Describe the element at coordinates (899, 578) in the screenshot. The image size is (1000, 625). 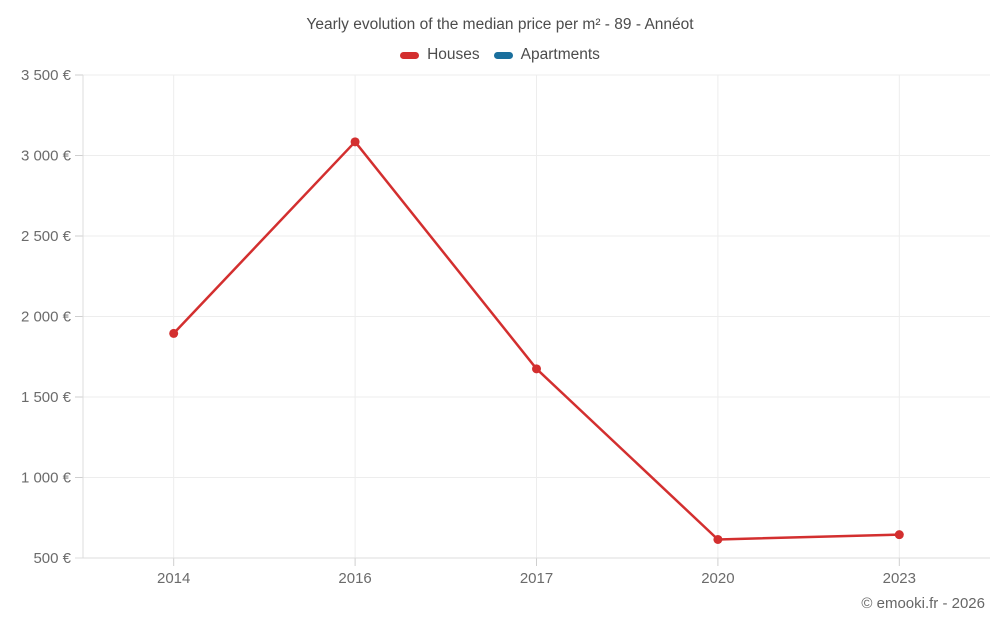
I see `x-axis-label: 2023` at that location.